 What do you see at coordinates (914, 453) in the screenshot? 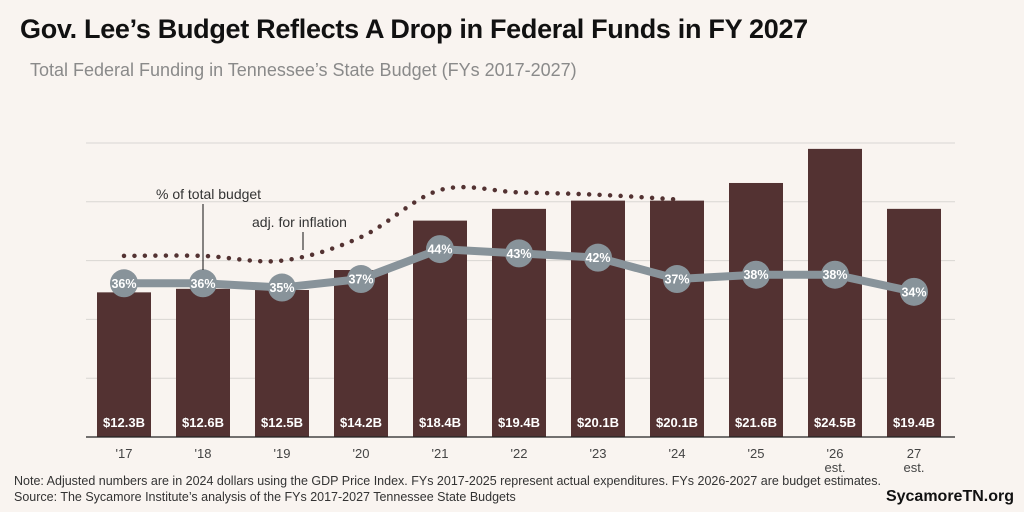
I see `x-tick-label: 27` at bounding box center [914, 453].